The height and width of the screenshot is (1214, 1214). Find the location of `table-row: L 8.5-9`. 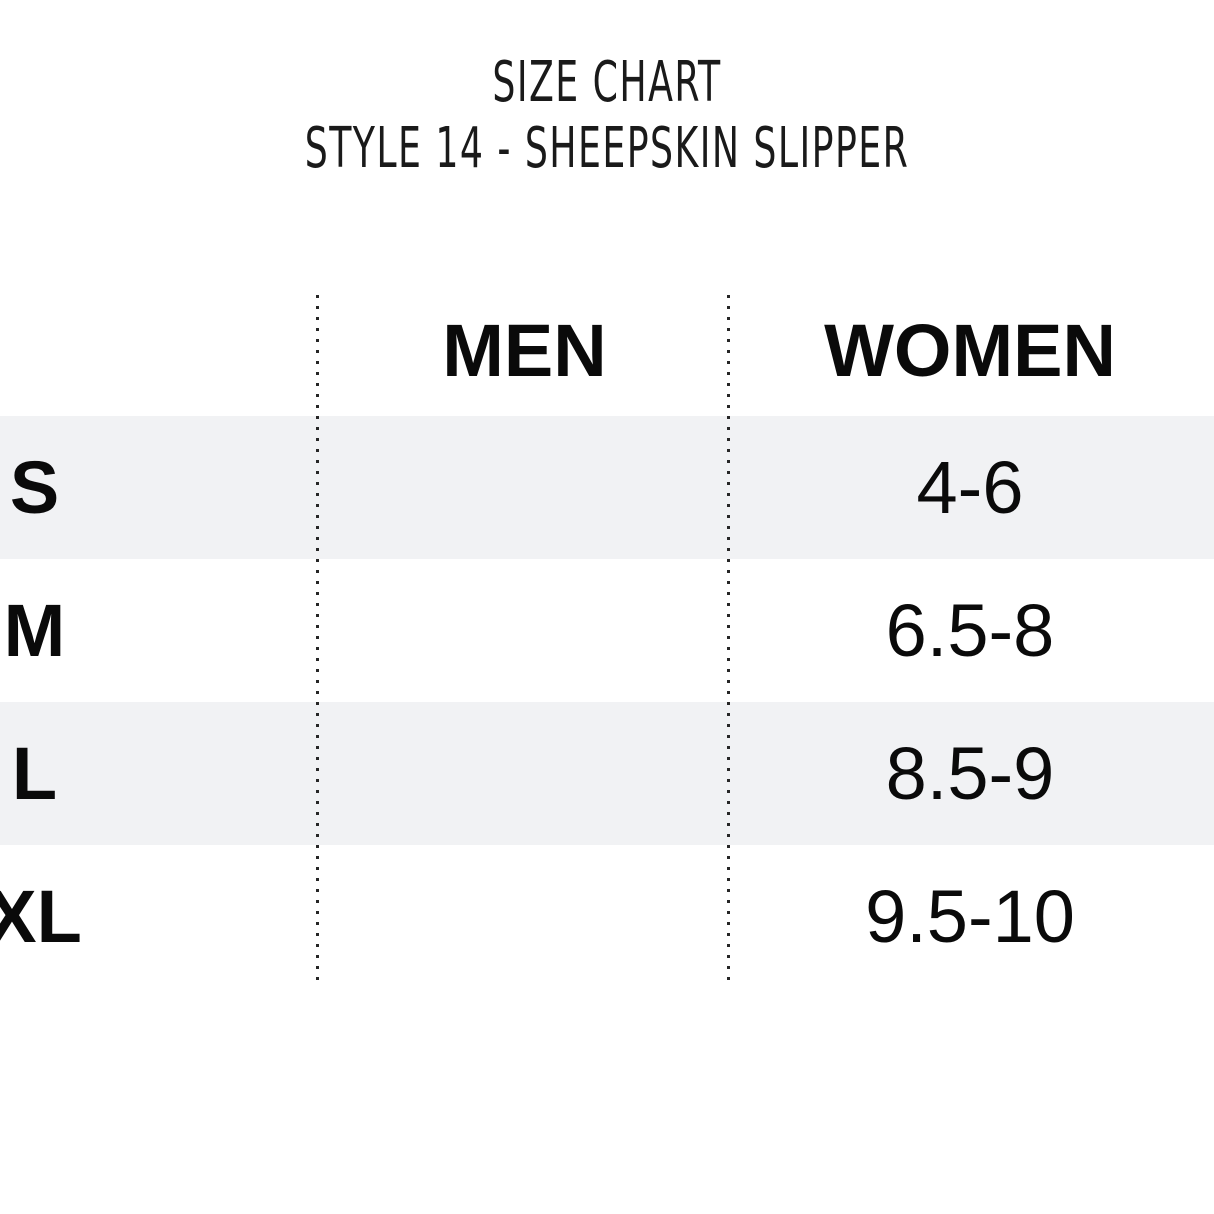

table-row: L 8.5-9 is located at coordinates (607, 773).